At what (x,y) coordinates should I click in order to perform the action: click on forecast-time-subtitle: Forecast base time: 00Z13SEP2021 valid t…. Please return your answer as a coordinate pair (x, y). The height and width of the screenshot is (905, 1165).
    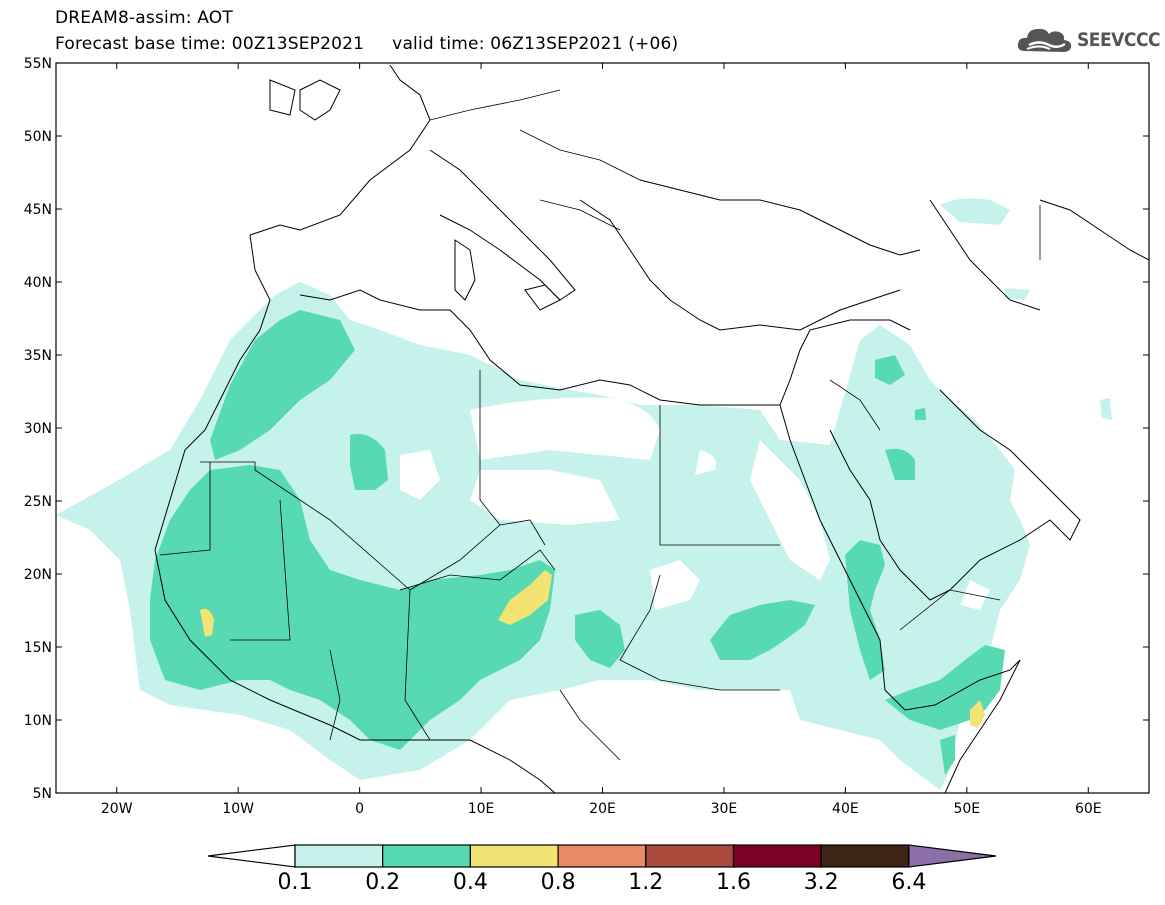
    Looking at the image, I should click on (367, 44).